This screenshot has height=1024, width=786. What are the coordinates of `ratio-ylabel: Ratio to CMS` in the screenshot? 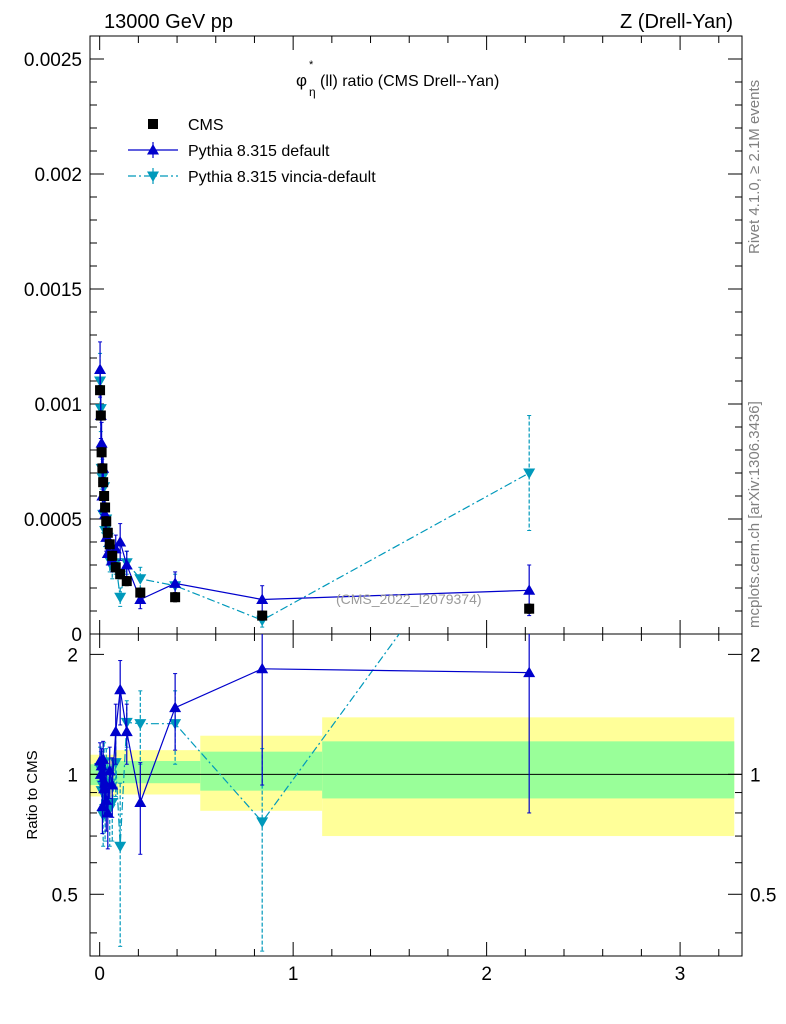 It's located at (32, 794).